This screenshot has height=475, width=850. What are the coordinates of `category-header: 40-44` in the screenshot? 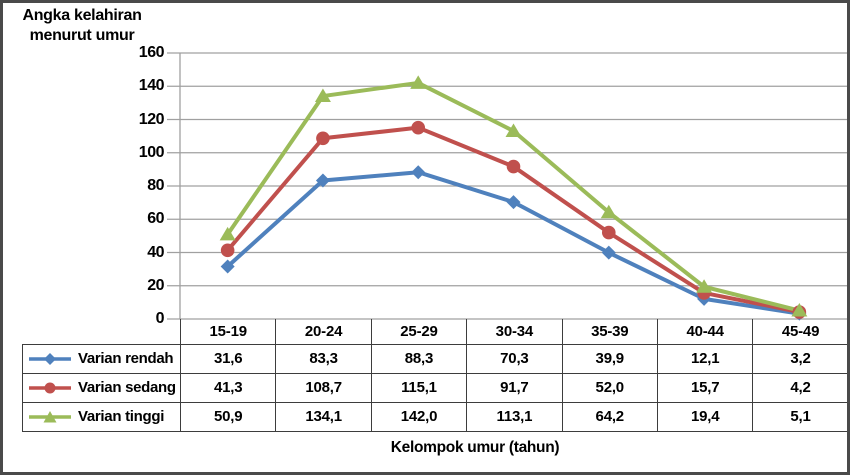 It's located at (705, 332).